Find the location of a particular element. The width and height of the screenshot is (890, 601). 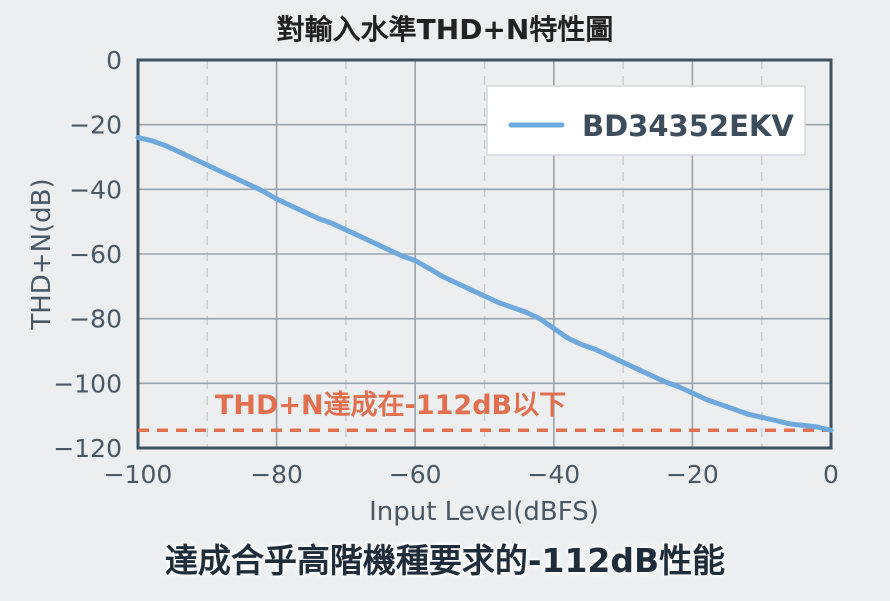

y-tick-label: −40 is located at coordinates (95, 189).